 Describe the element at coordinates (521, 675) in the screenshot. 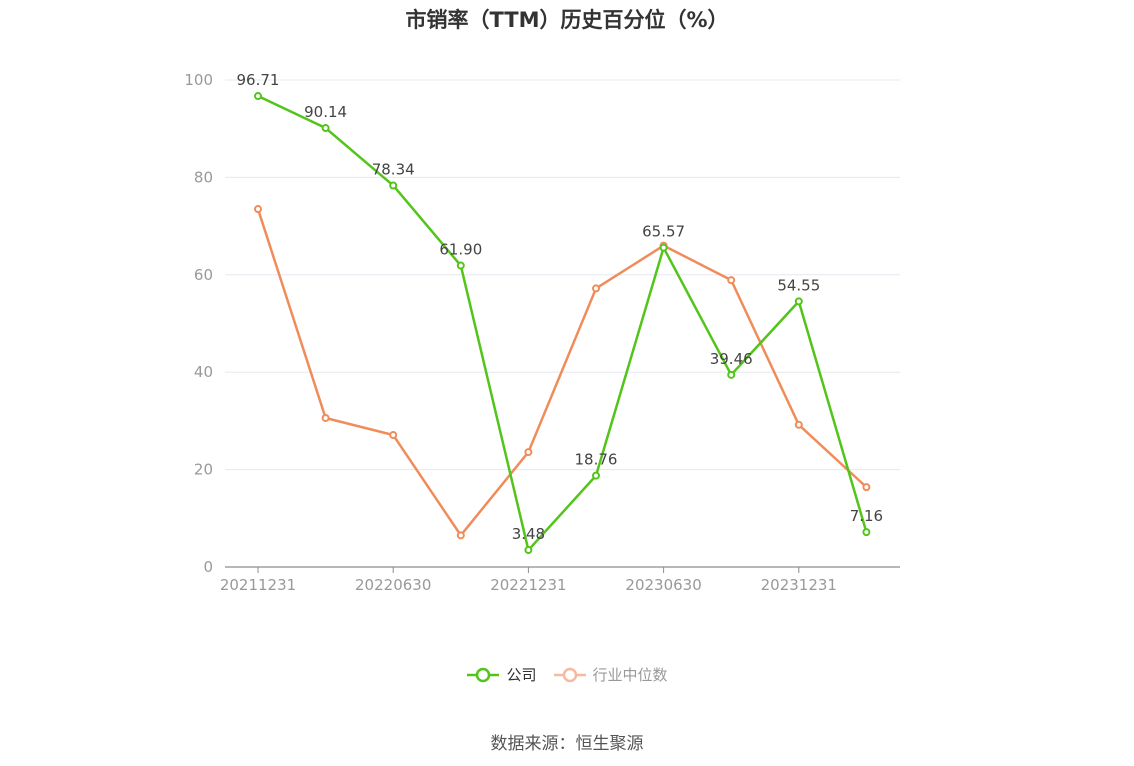

I see `legend-company-label: 公司` at that location.